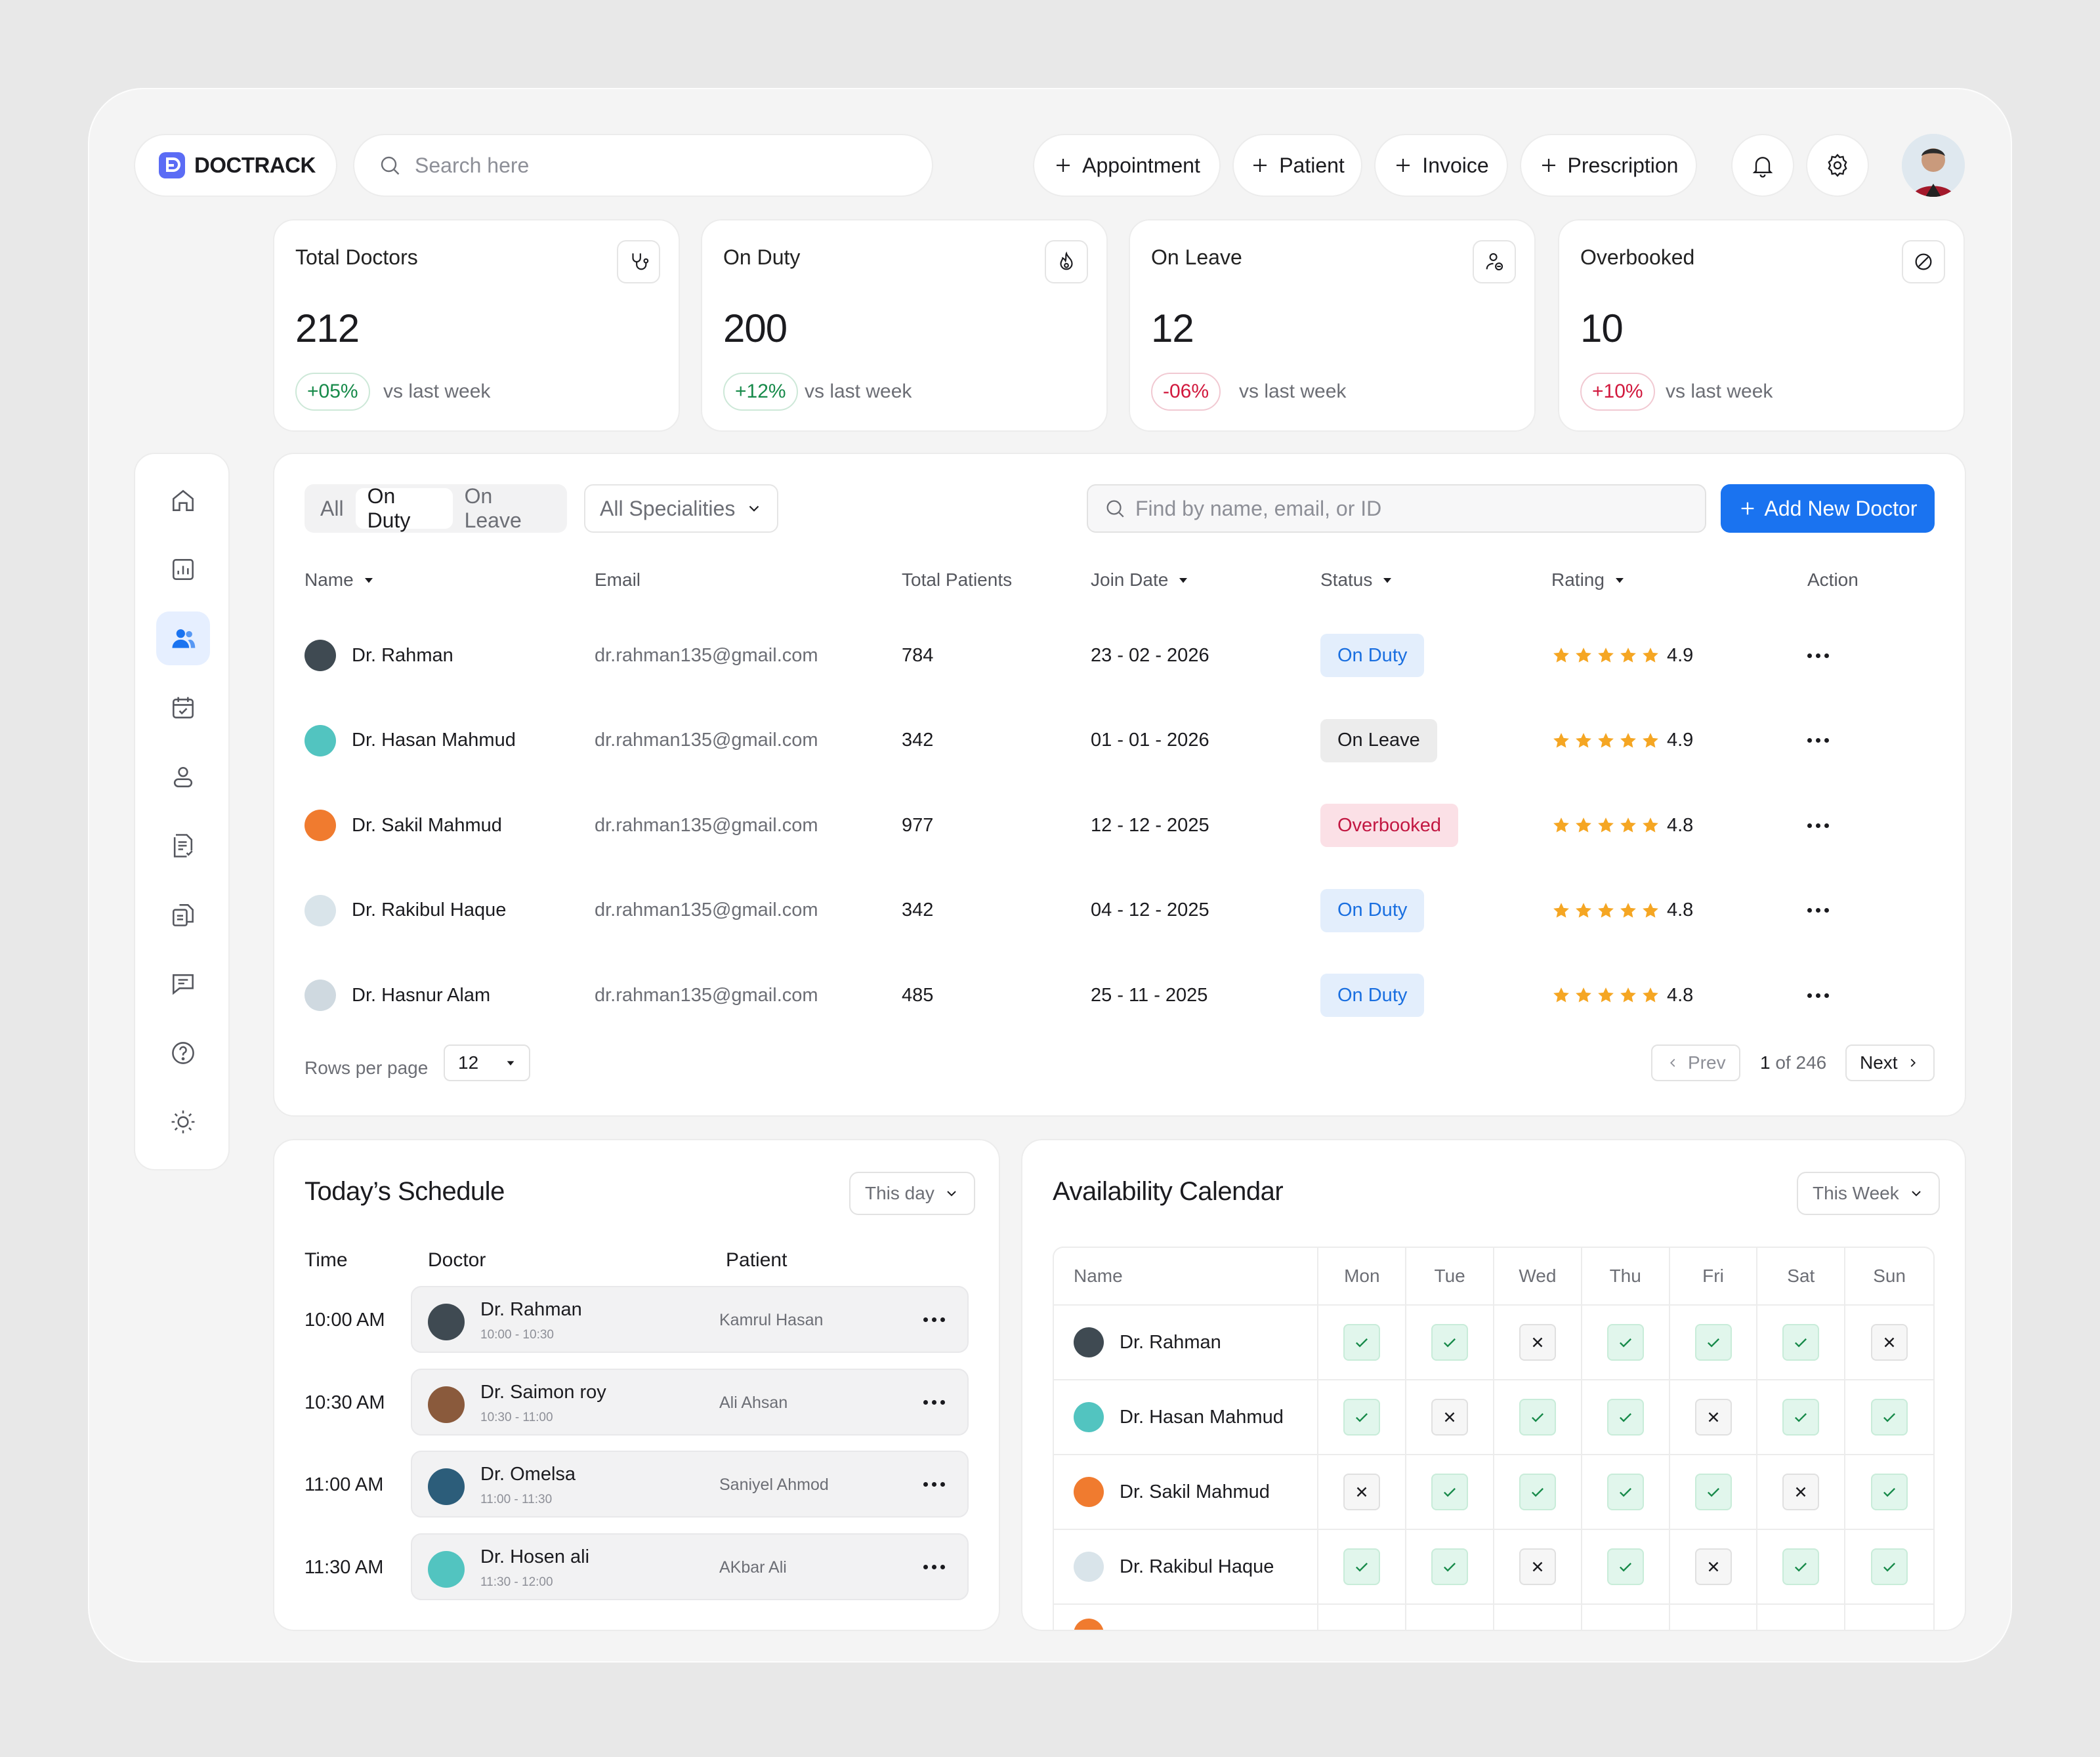 The height and width of the screenshot is (1757, 2100). What do you see at coordinates (918, 909) in the screenshot?
I see `doctor-total-patients: 342` at bounding box center [918, 909].